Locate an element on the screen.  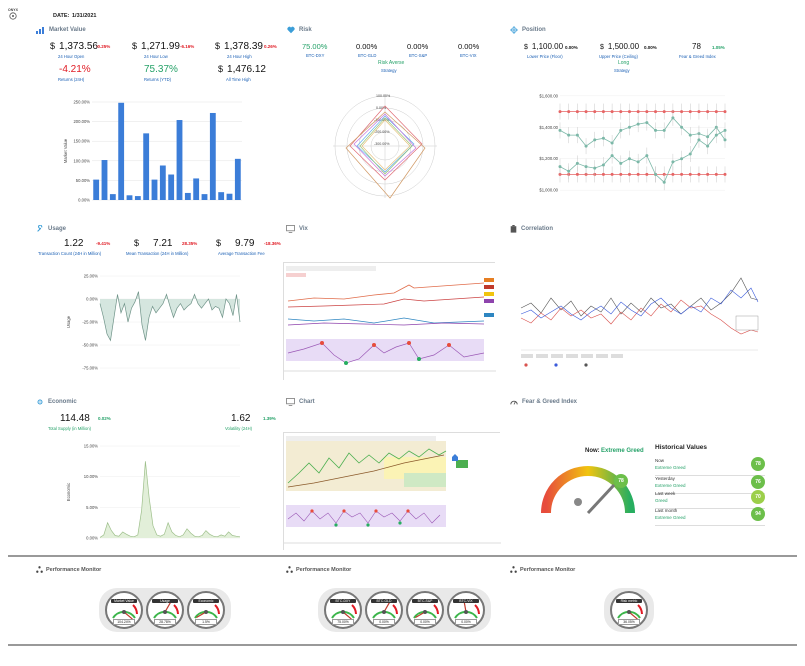
fear-greed-title-text: Fear & Greed Index is located at coordinates (550, 402).